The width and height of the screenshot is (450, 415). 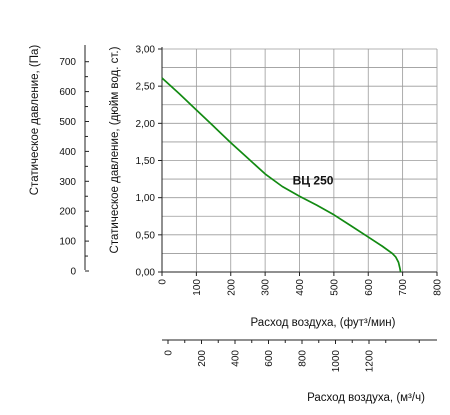 I want to click on y-secondary-tick-label: 0, so click(x=73, y=272).